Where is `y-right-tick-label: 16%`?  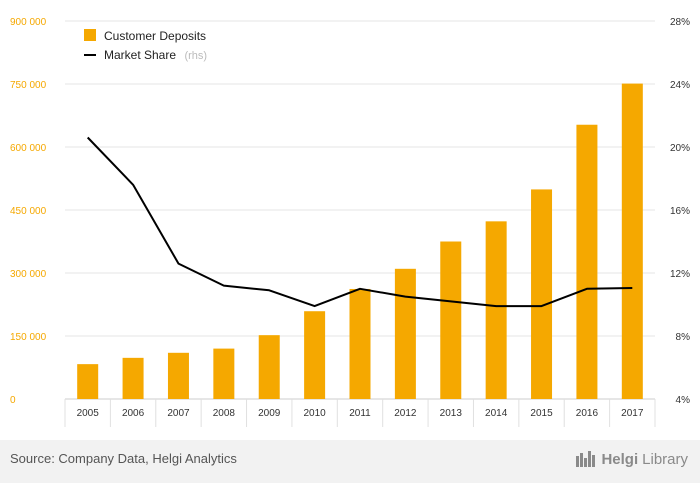
y-right-tick-label: 16% is located at coordinates (680, 211).